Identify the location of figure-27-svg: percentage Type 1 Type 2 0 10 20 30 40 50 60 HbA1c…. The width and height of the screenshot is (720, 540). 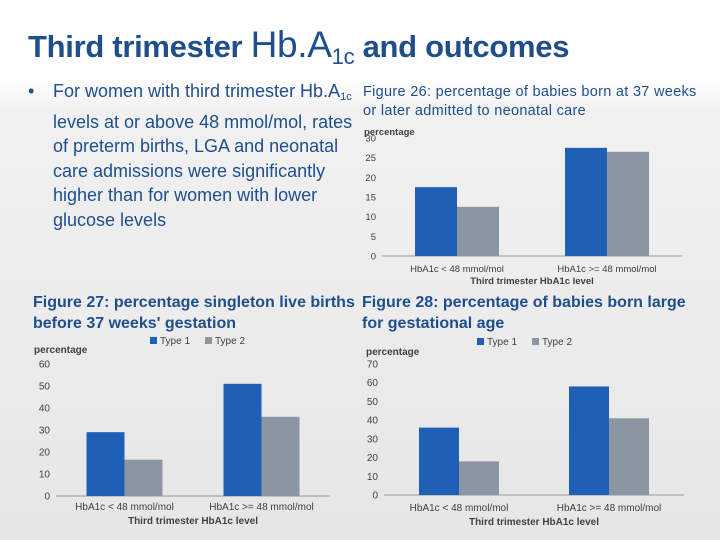
(182, 431).